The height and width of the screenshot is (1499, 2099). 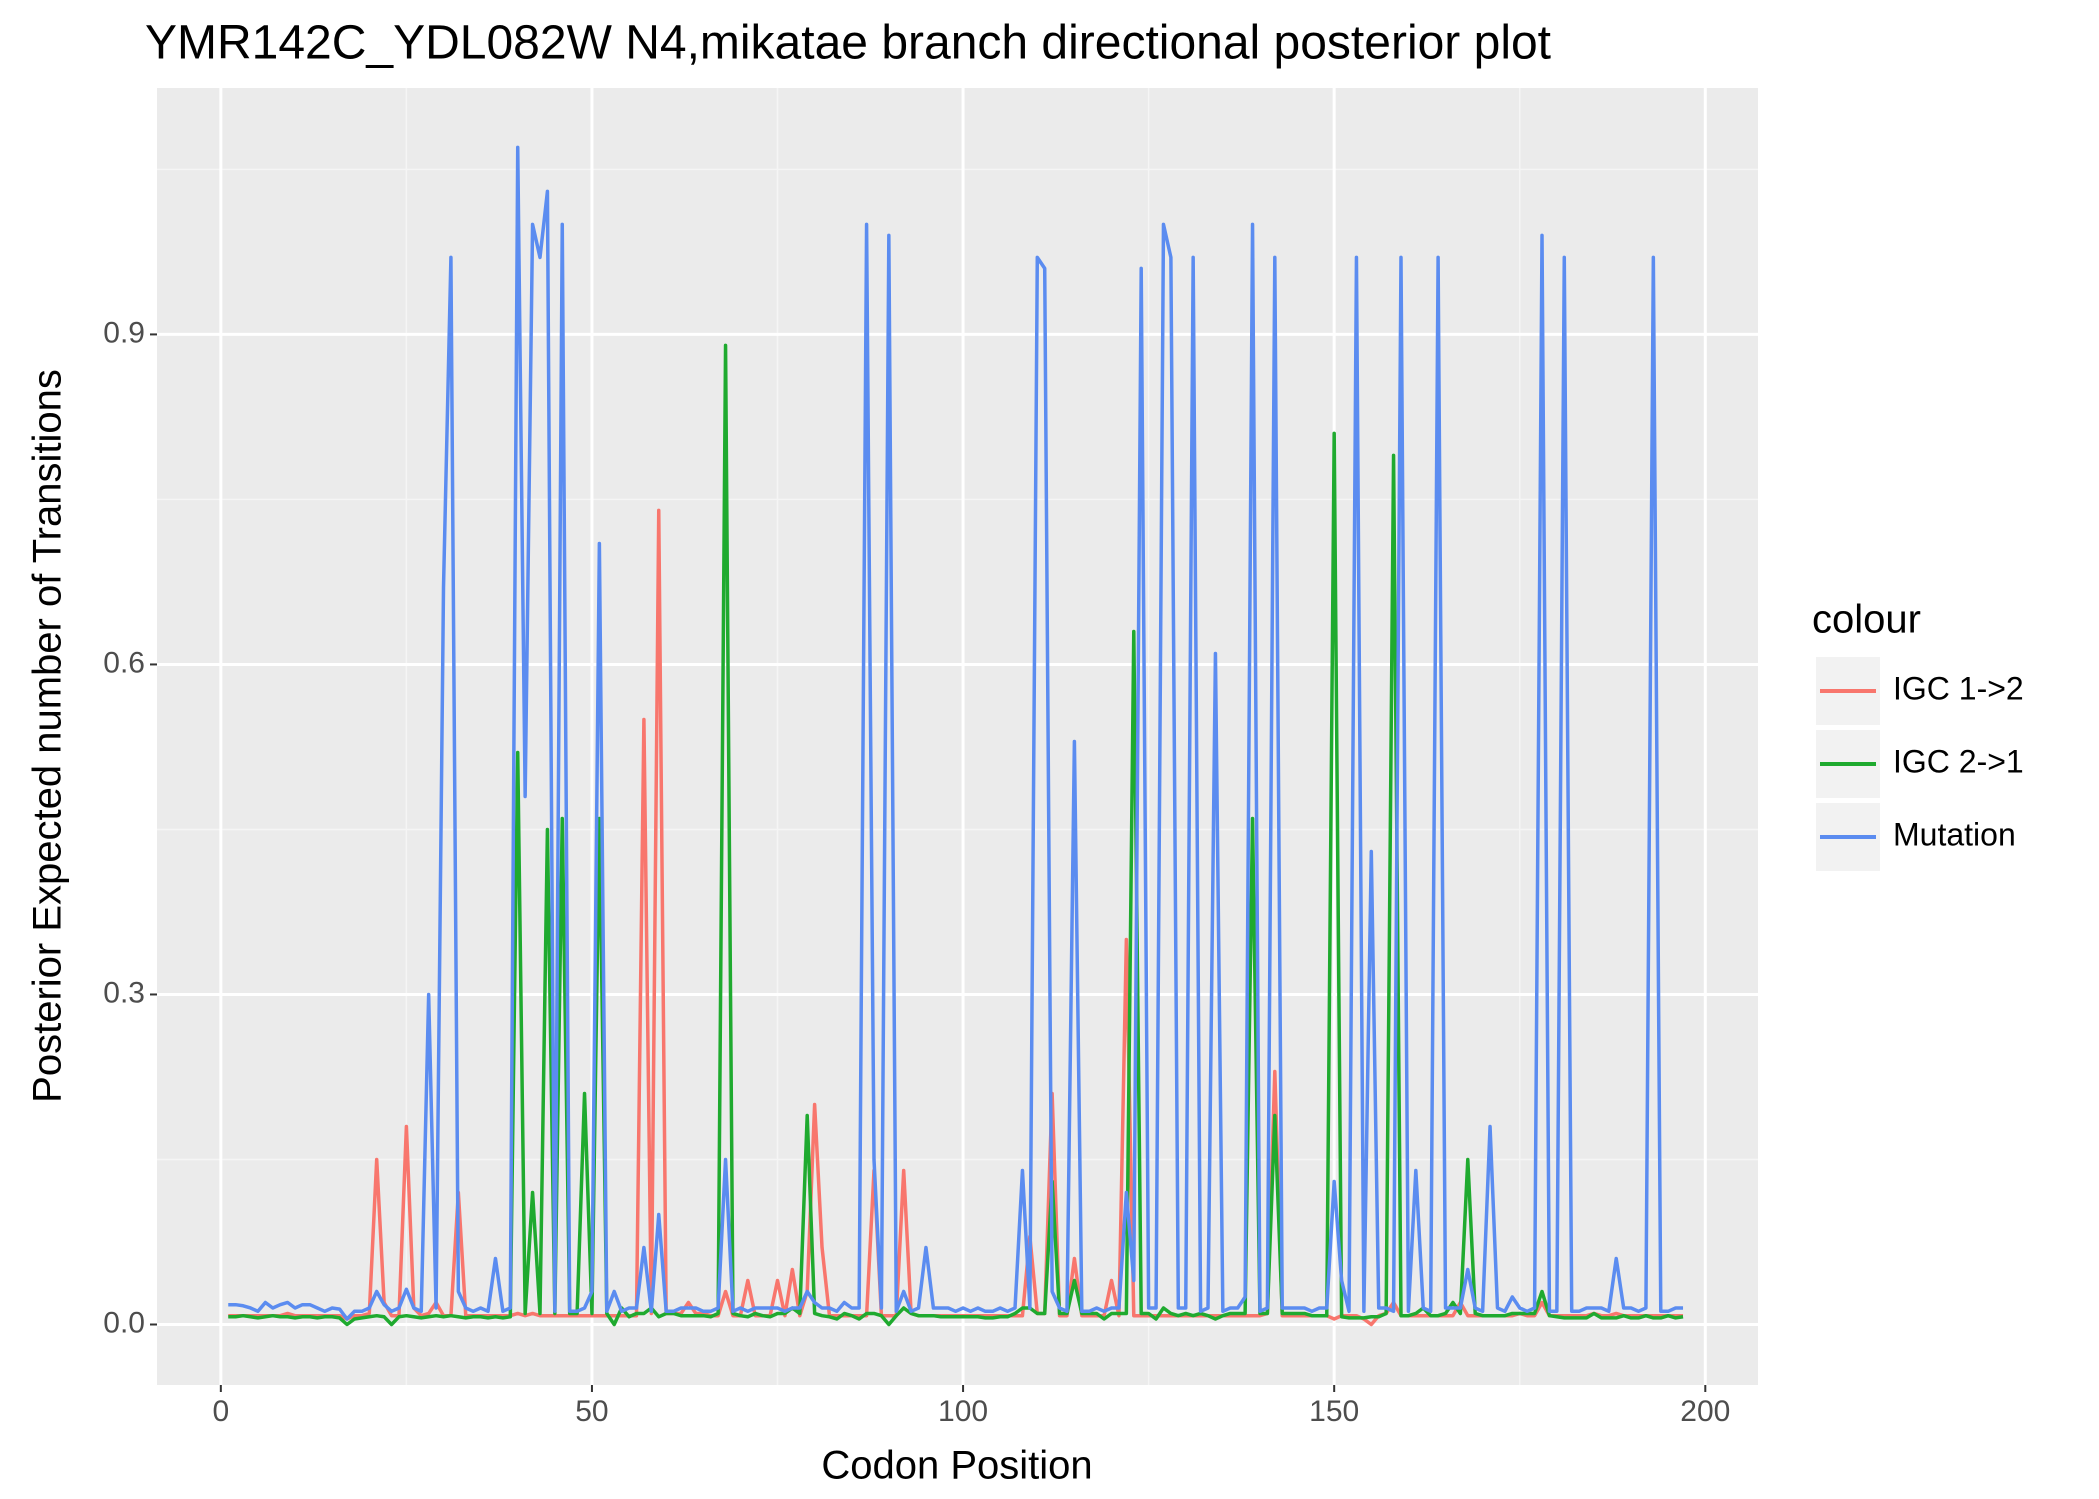 What do you see at coordinates (1334, 1411) in the screenshot?
I see `x-tick-label: 150` at bounding box center [1334, 1411].